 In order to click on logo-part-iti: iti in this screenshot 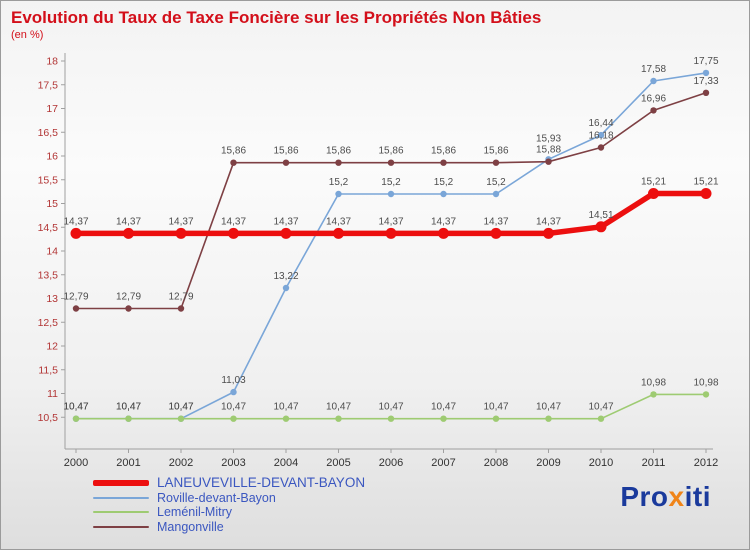, I will do `click(697, 496)`.